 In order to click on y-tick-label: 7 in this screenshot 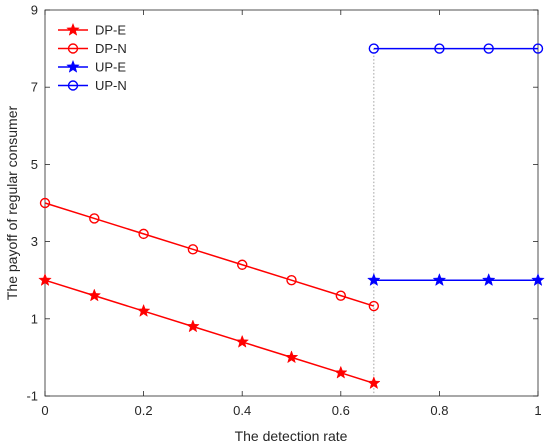, I will do `click(34, 87)`.